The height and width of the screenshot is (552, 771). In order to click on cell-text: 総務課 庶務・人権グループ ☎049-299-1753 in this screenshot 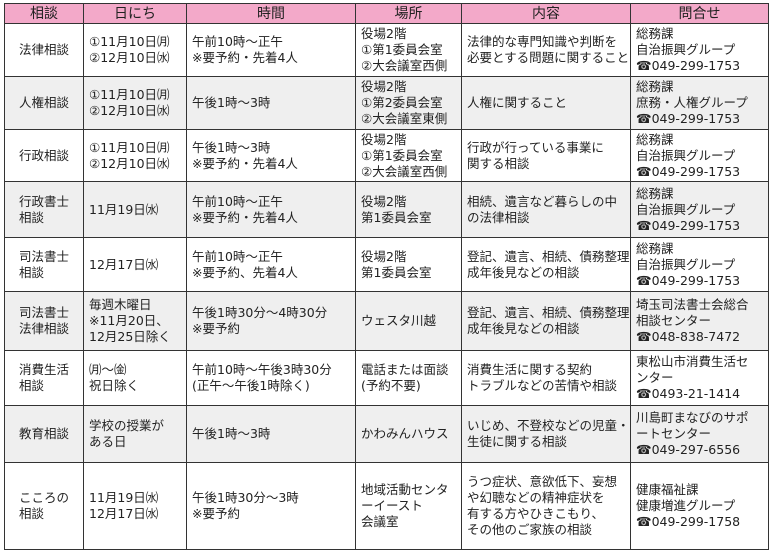, I will do `click(699, 103)`.